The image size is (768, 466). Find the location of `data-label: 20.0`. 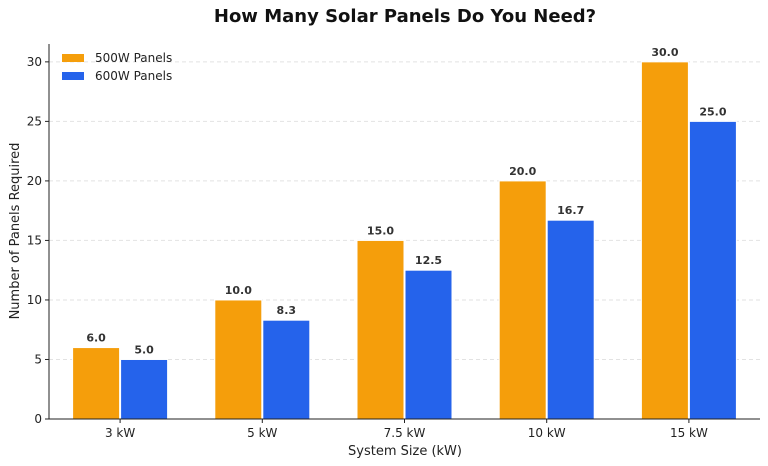

data-label: 20.0 is located at coordinates (522, 171).